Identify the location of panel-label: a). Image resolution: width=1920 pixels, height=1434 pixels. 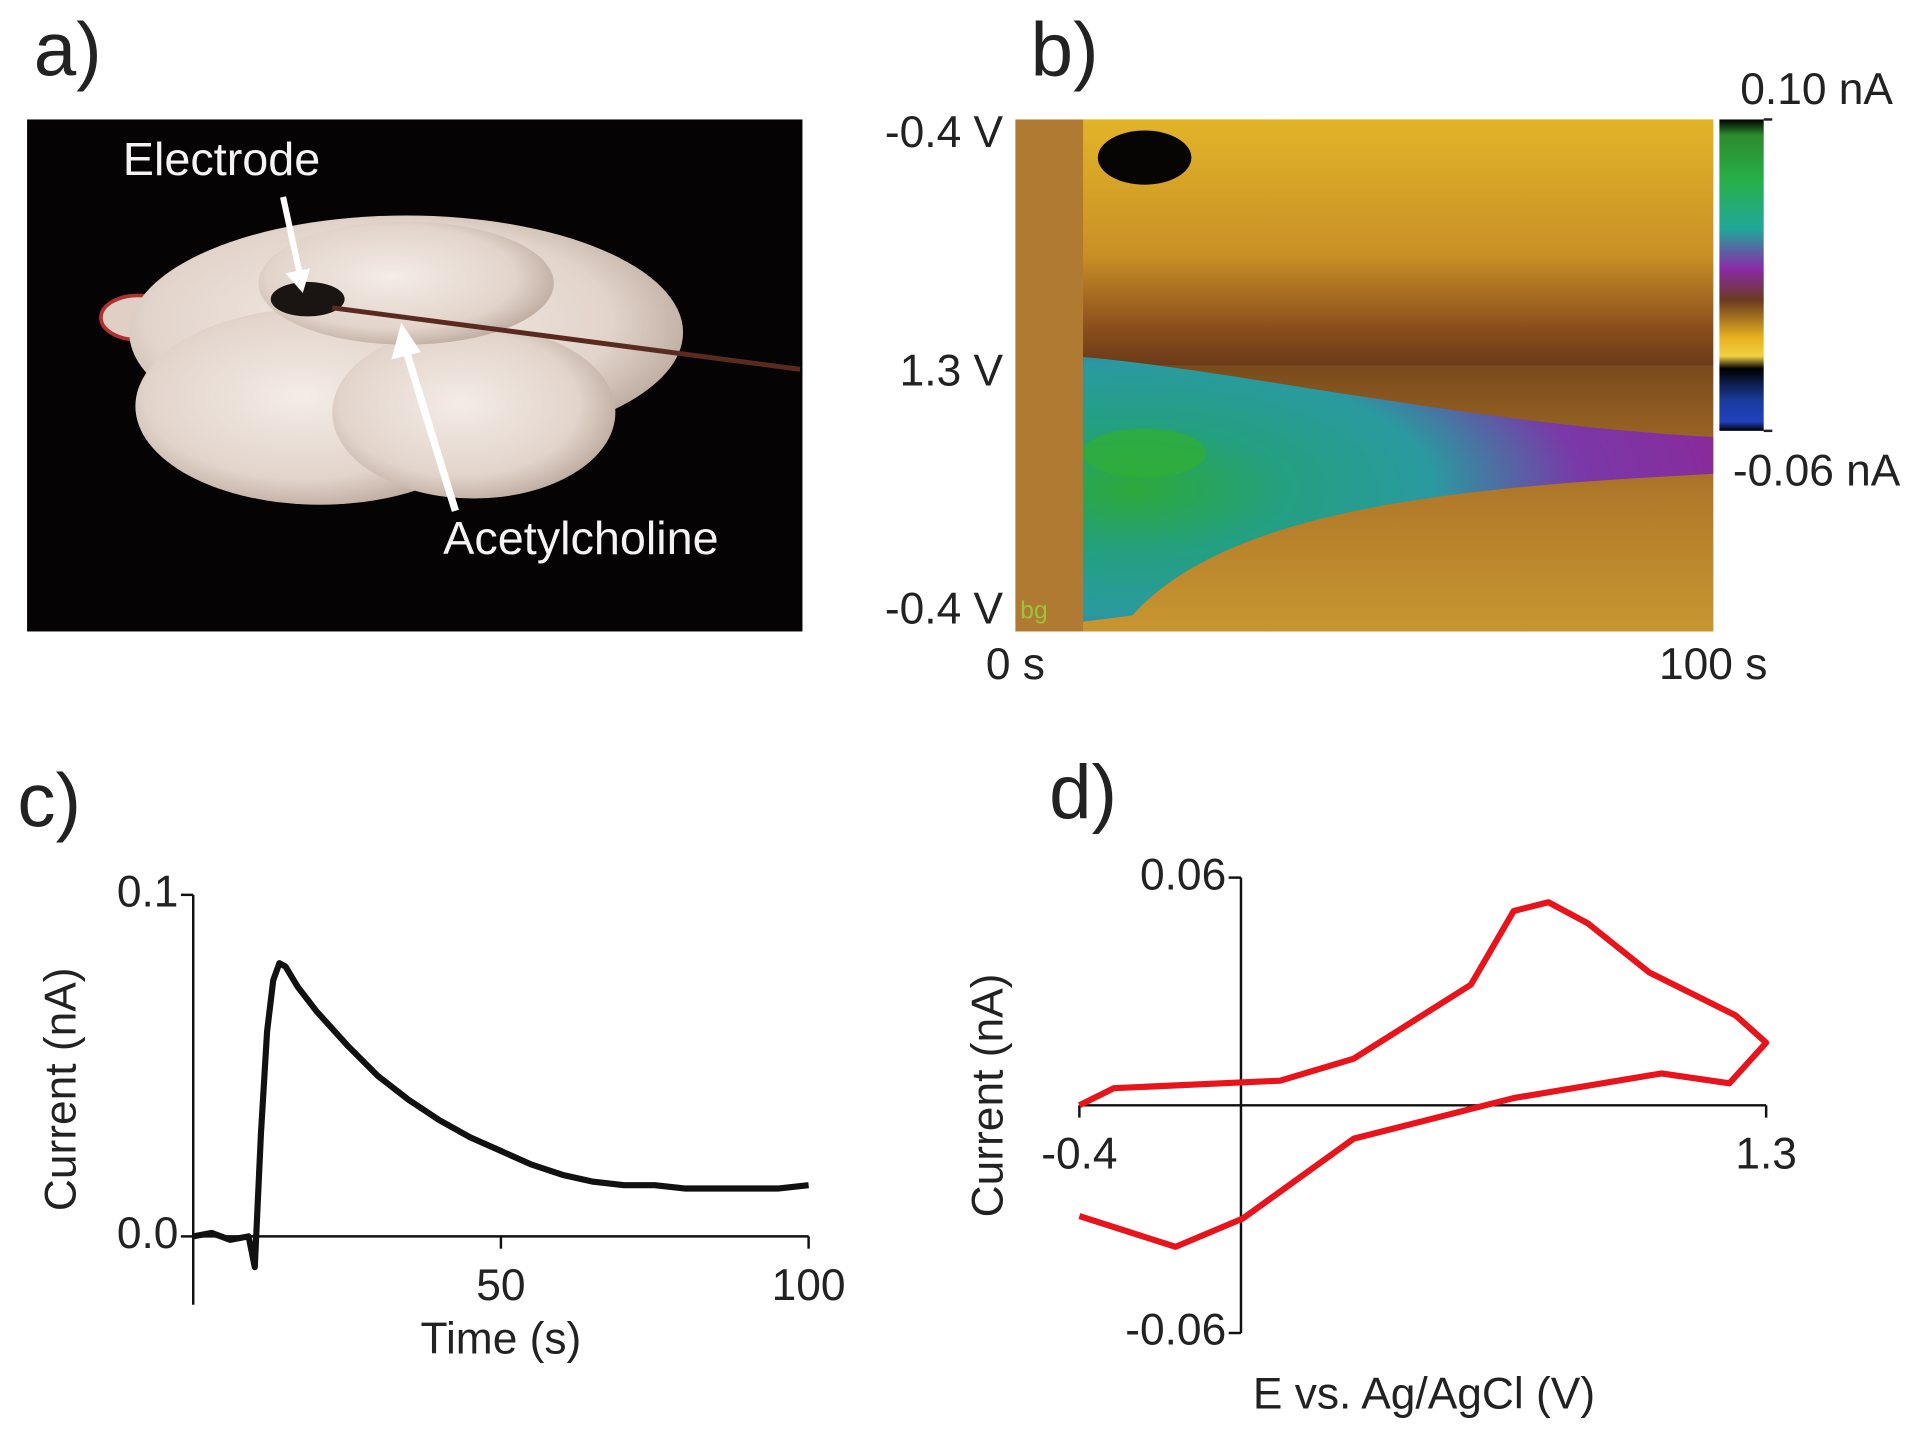
(68, 50).